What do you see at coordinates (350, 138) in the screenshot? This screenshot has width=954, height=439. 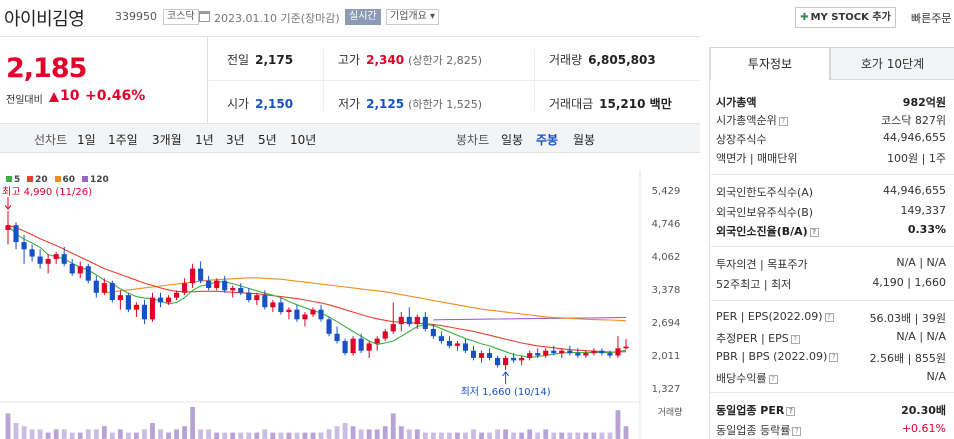 I see `chart-period-bar: 선차트 1일 1주일 3개월 1년 3년 5년 10년 봉차트 일봉 주봉 월봉` at bounding box center [350, 138].